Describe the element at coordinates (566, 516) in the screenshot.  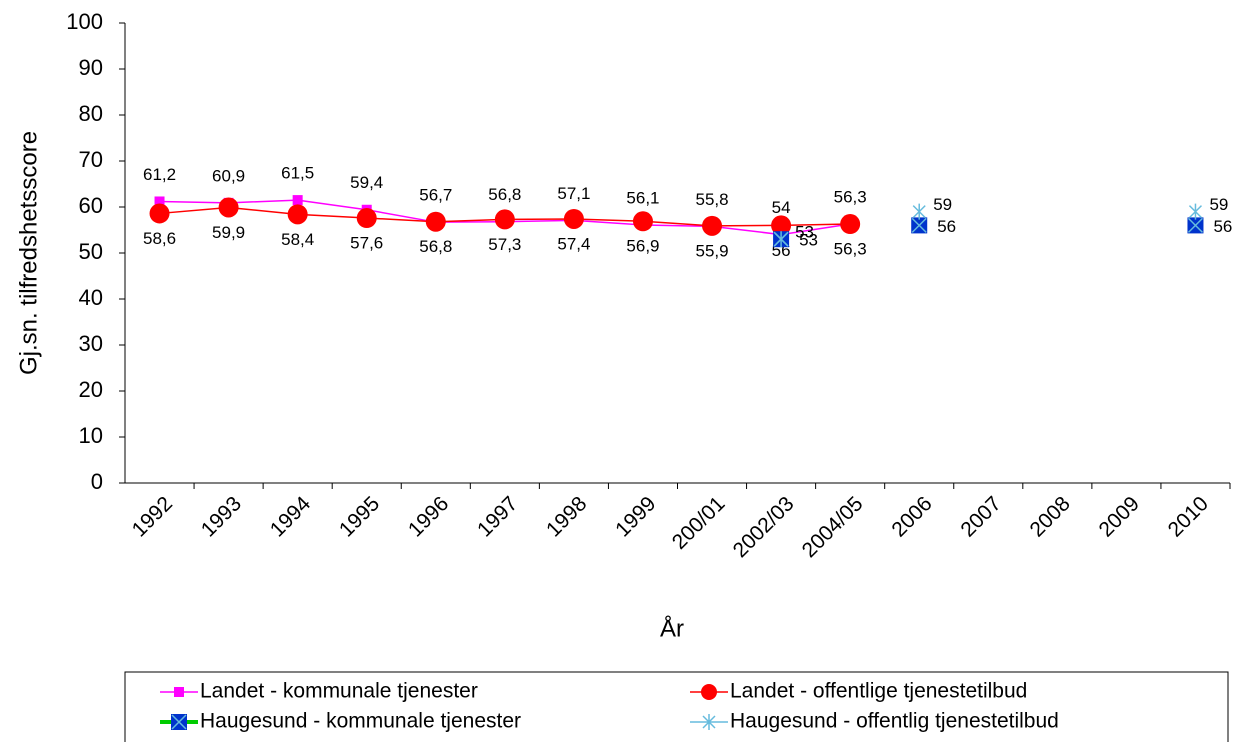
I see `x-tick-label: 1998` at that location.